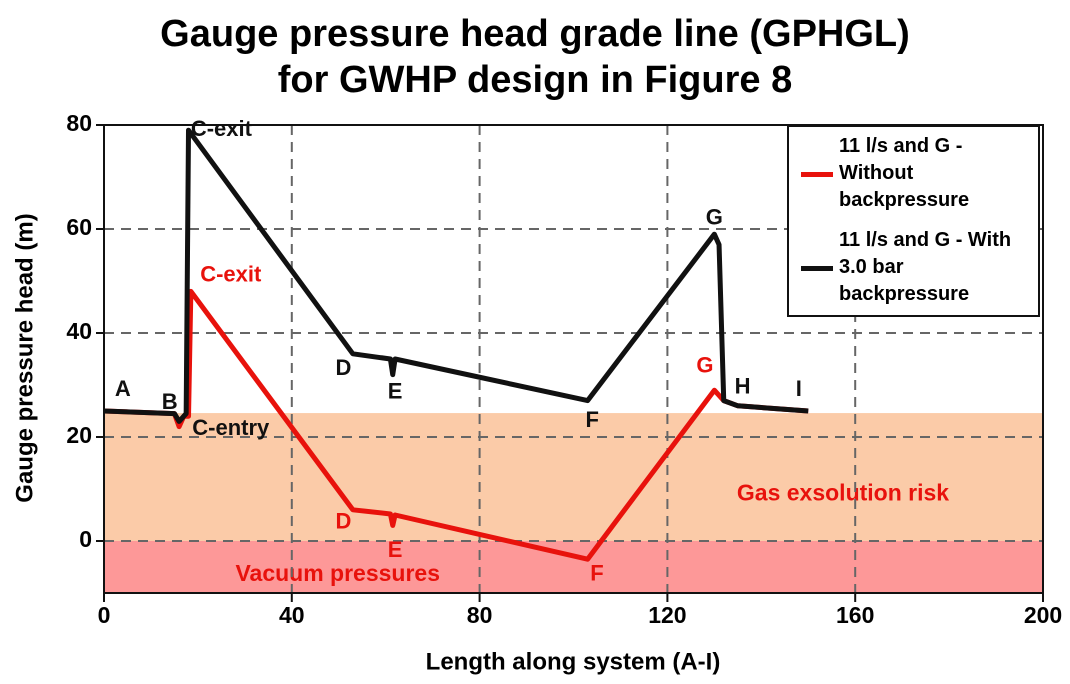  Describe the element at coordinates (79, 227) in the screenshot. I see `y-tick-label: 60` at that location.